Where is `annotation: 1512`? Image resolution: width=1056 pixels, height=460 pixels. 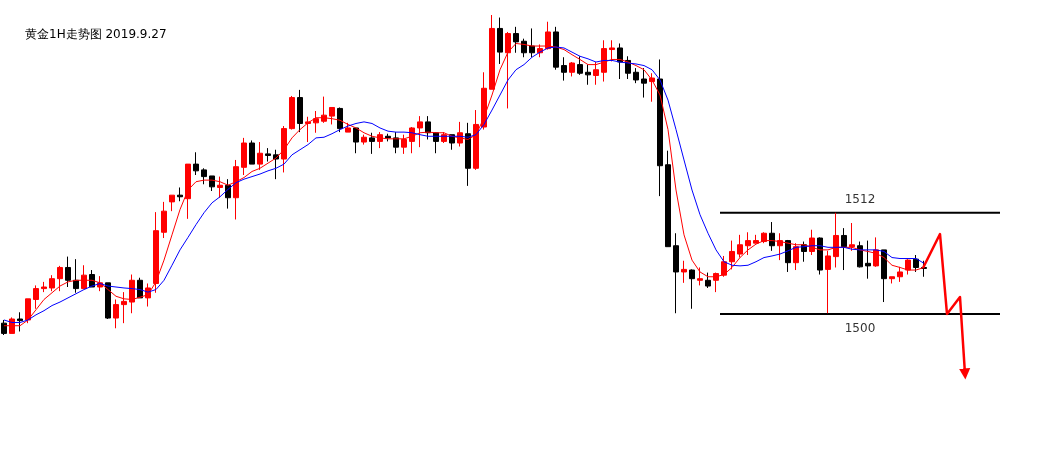 annotation: 1512 is located at coordinates (860, 198).